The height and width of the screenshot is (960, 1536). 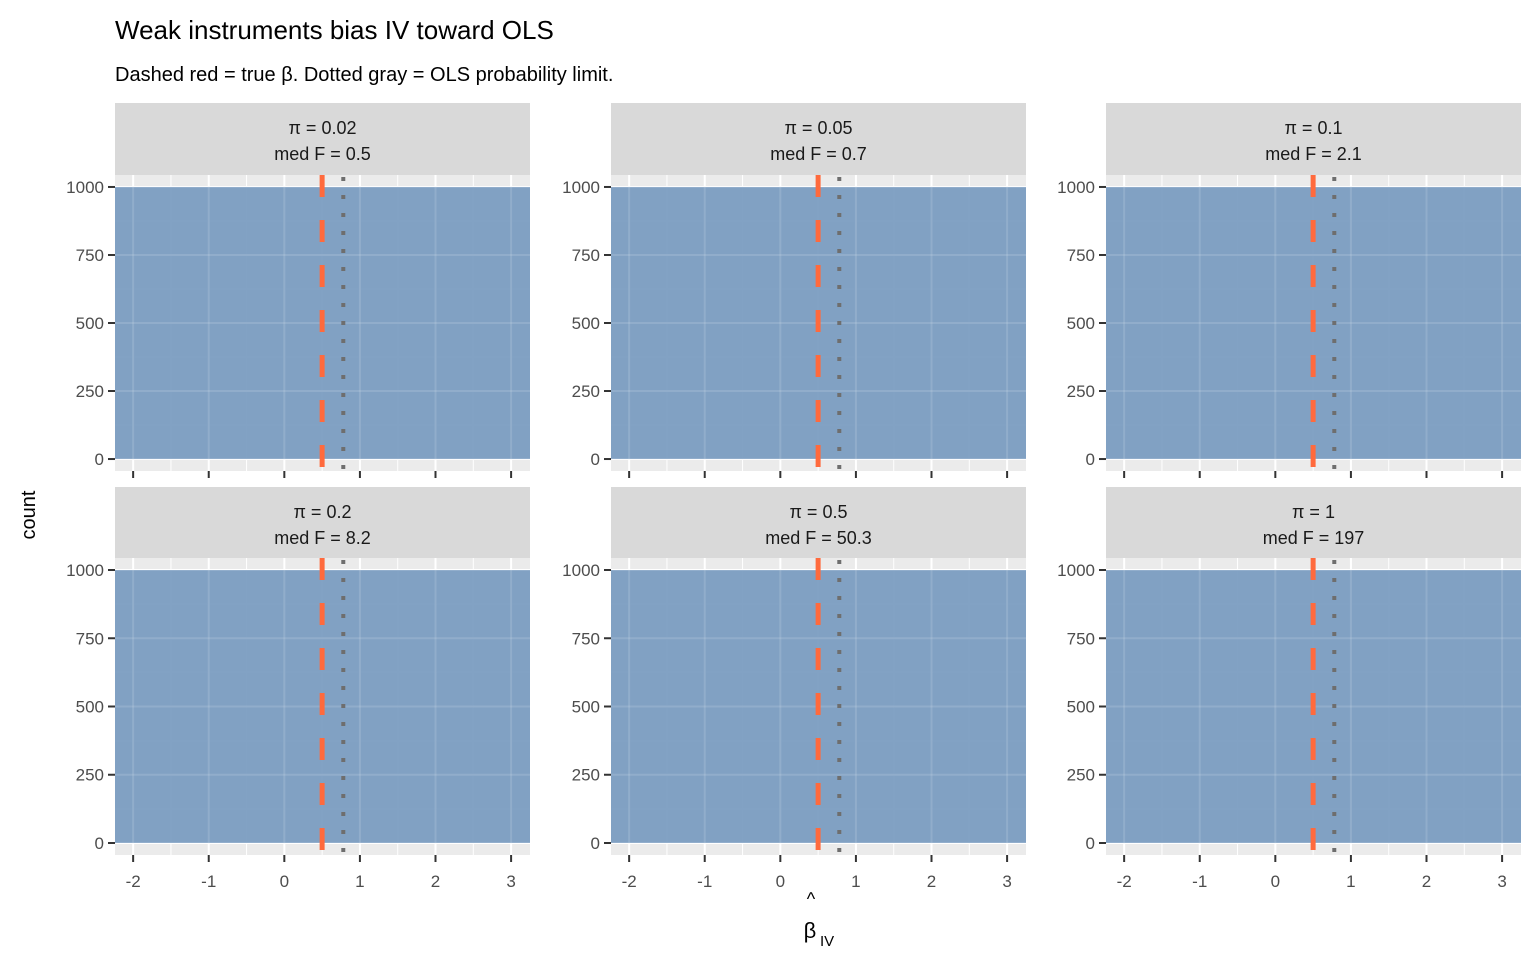 I want to click on facet-strip-label-f: med F = 0.5, so click(x=322, y=154).